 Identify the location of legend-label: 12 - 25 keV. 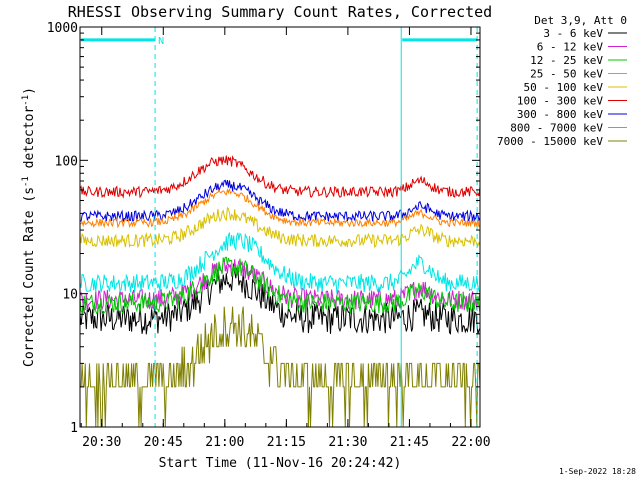
(566, 60).